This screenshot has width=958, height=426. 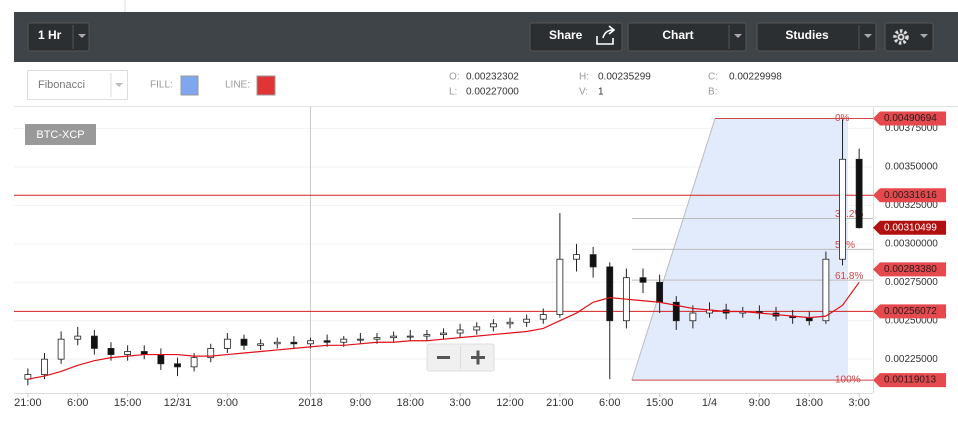 I want to click on price-flag-text: 0.00310499, so click(x=910, y=227).